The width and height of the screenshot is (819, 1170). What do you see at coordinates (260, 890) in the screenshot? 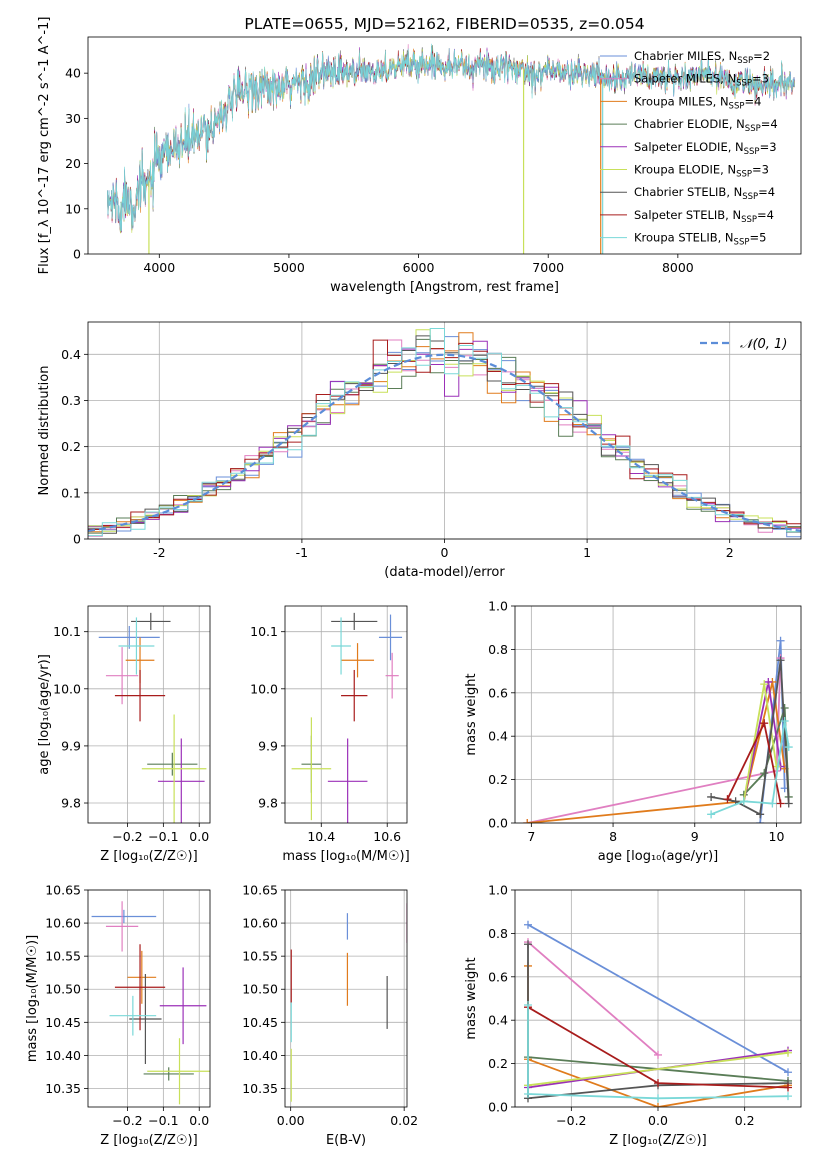
I see `y-tick-label: 10.65` at bounding box center [260, 890].